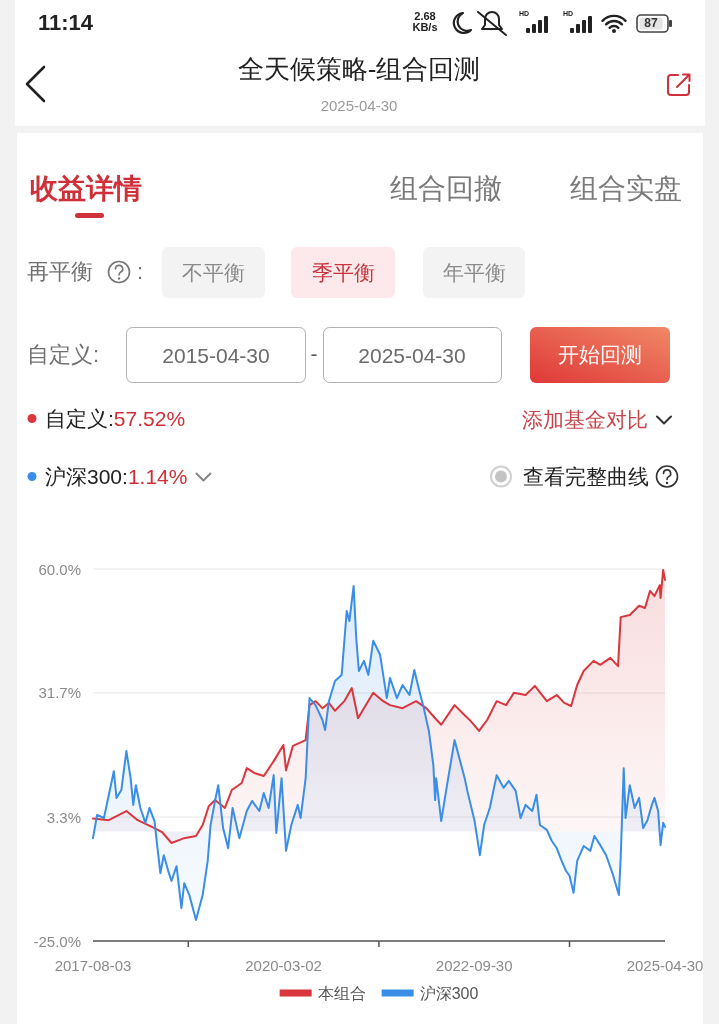  I want to click on text: 沪深300:, so click(86, 476).